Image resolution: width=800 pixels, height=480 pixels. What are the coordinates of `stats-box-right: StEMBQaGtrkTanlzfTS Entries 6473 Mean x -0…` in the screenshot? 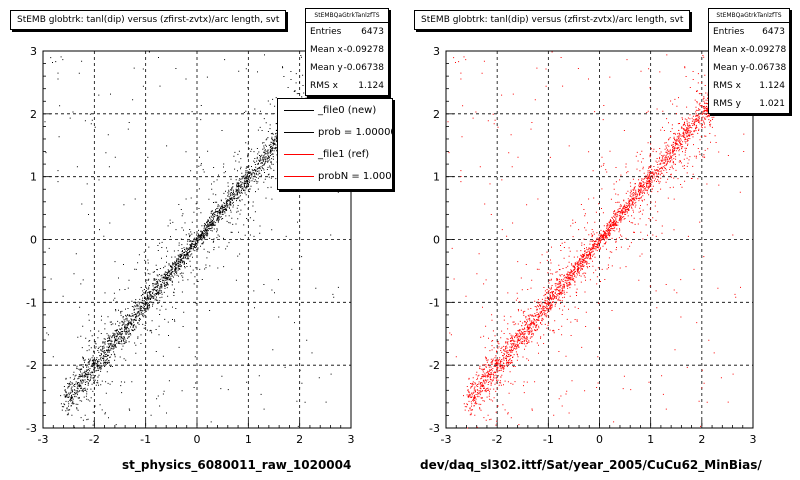 It's located at (749, 61).